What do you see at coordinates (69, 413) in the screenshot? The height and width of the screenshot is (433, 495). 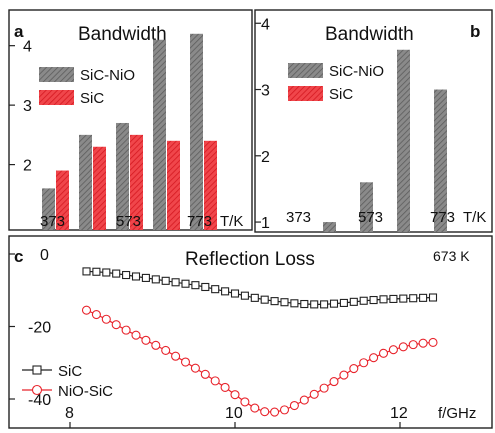 I see `x-tick-label-c: 8` at bounding box center [69, 413].